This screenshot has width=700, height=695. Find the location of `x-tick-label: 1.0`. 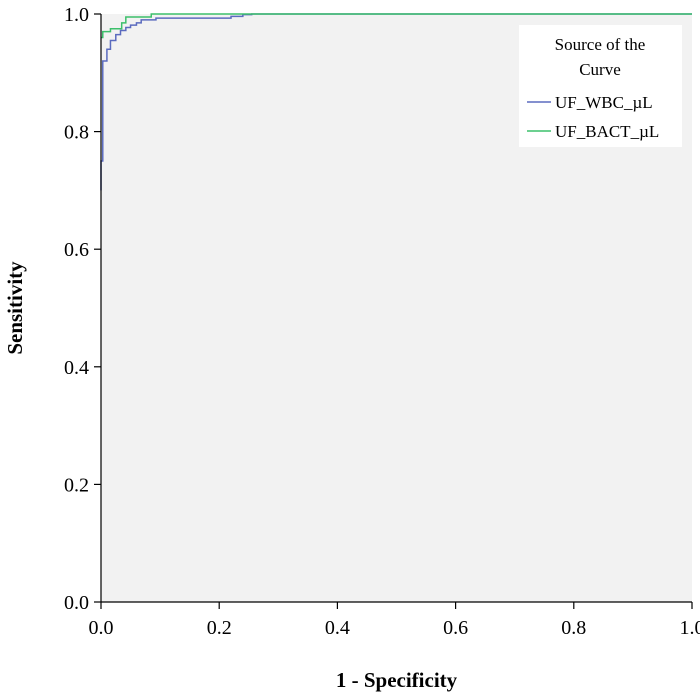

x-tick-label: 1.0 is located at coordinates (690, 628).